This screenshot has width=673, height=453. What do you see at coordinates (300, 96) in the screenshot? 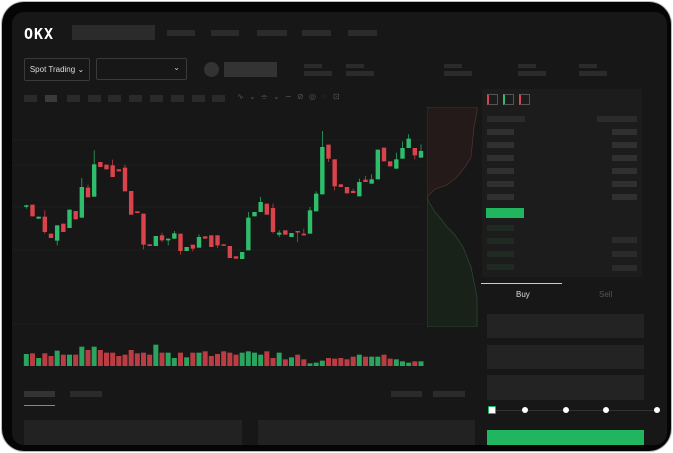
I see `chart-tool-icon: ⊘` at bounding box center [300, 96].